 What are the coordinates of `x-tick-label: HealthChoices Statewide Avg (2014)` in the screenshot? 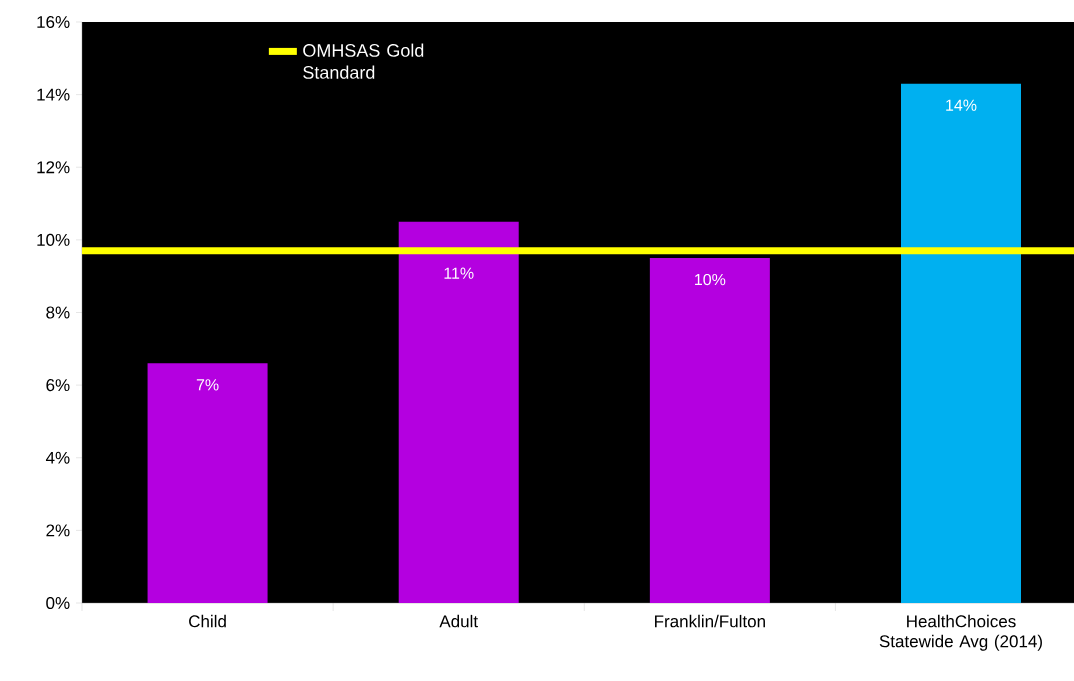 It's located at (960, 632).